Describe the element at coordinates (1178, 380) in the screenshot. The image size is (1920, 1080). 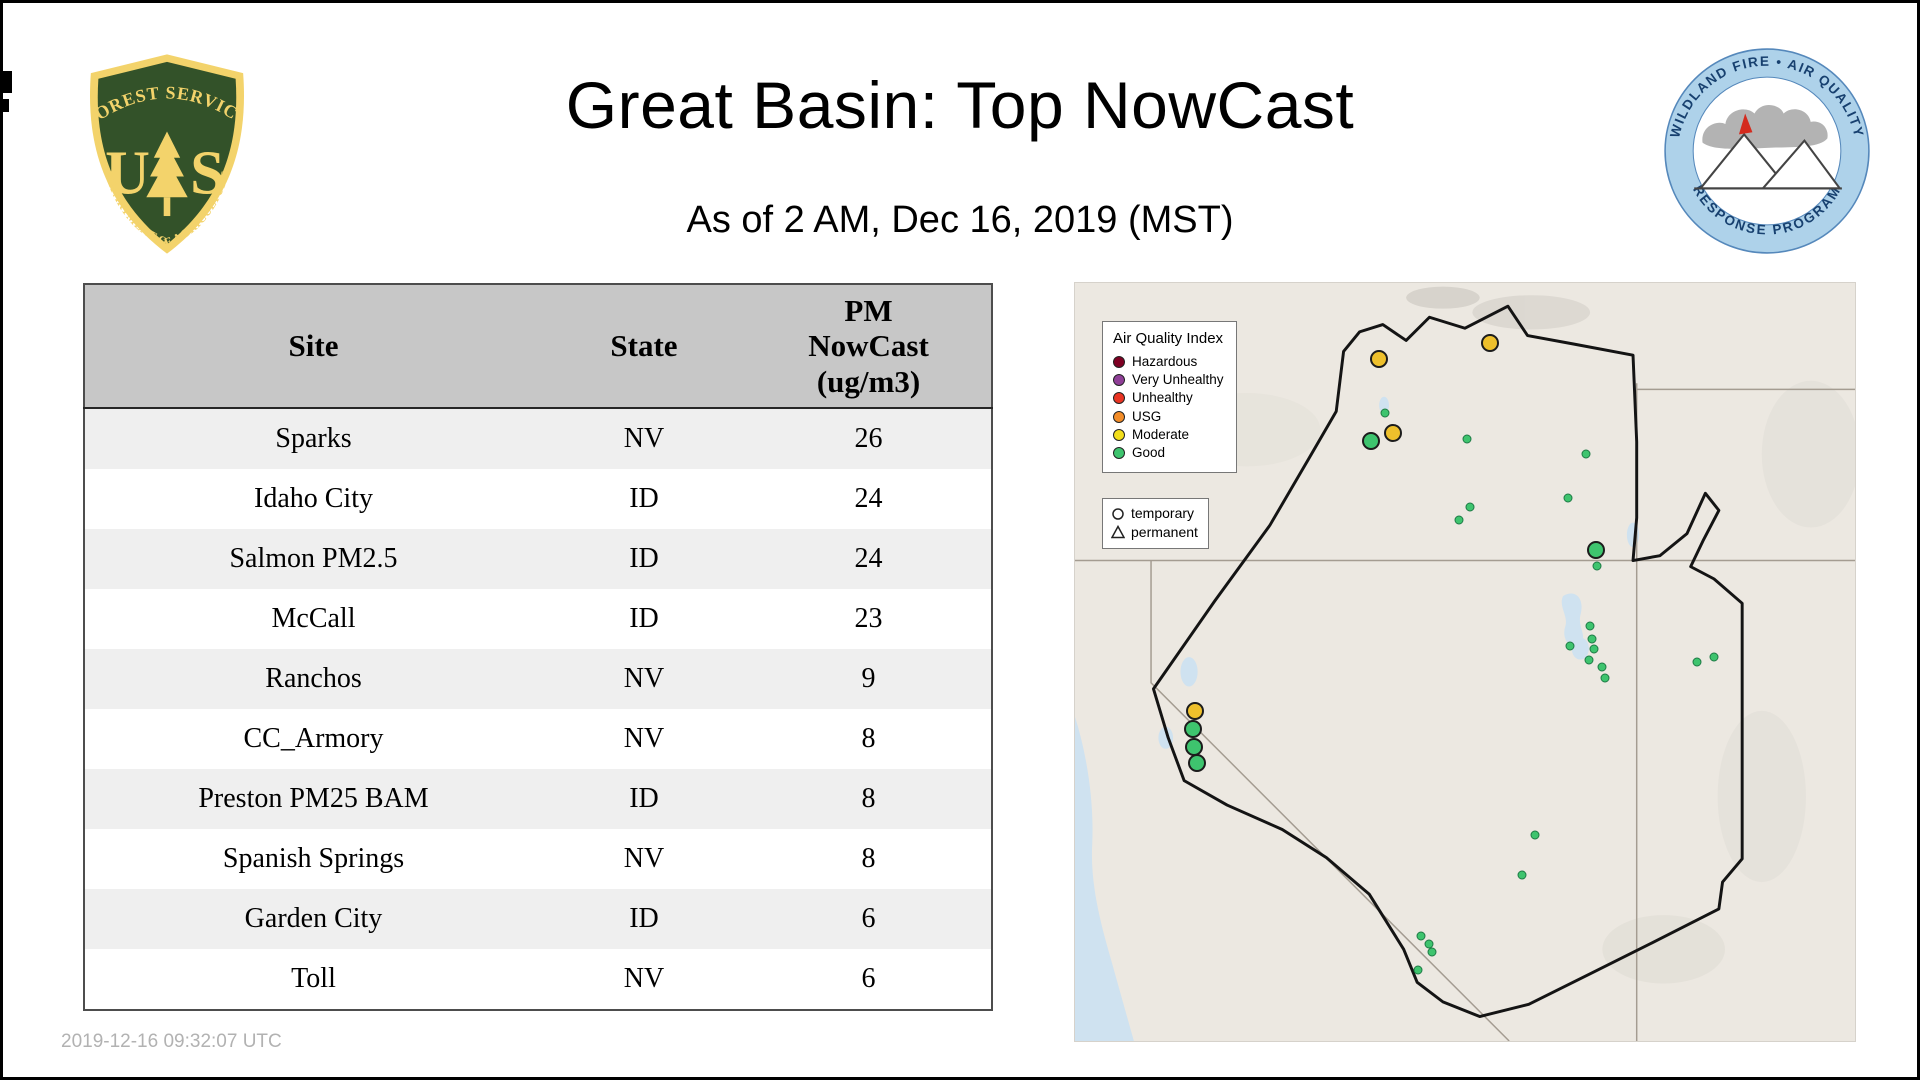
I see `aqi-legend-label: Very Unhealthy` at that location.